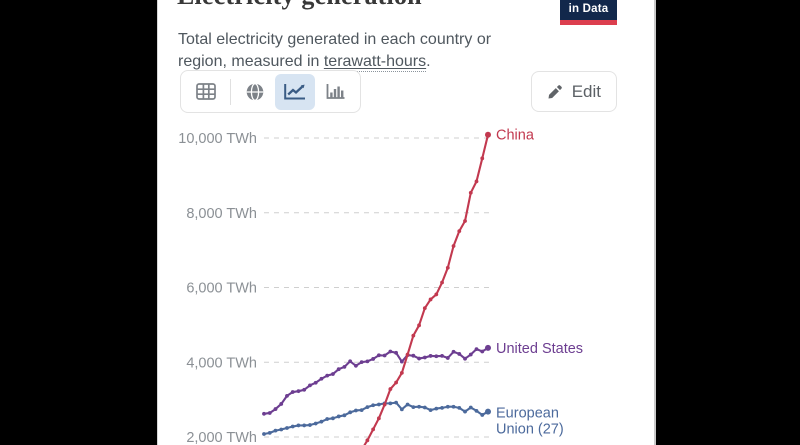 The image size is (800, 445). What do you see at coordinates (588, 22) in the screenshot?
I see `owid-logo-accent-bar` at bounding box center [588, 22].